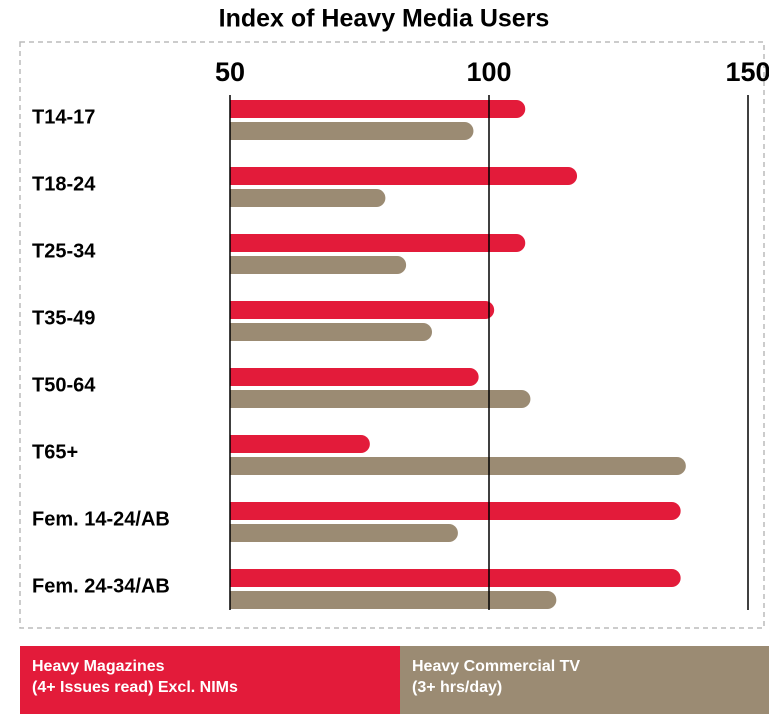  I want to click on y-tick-label: T25-34, so click(64, 251).